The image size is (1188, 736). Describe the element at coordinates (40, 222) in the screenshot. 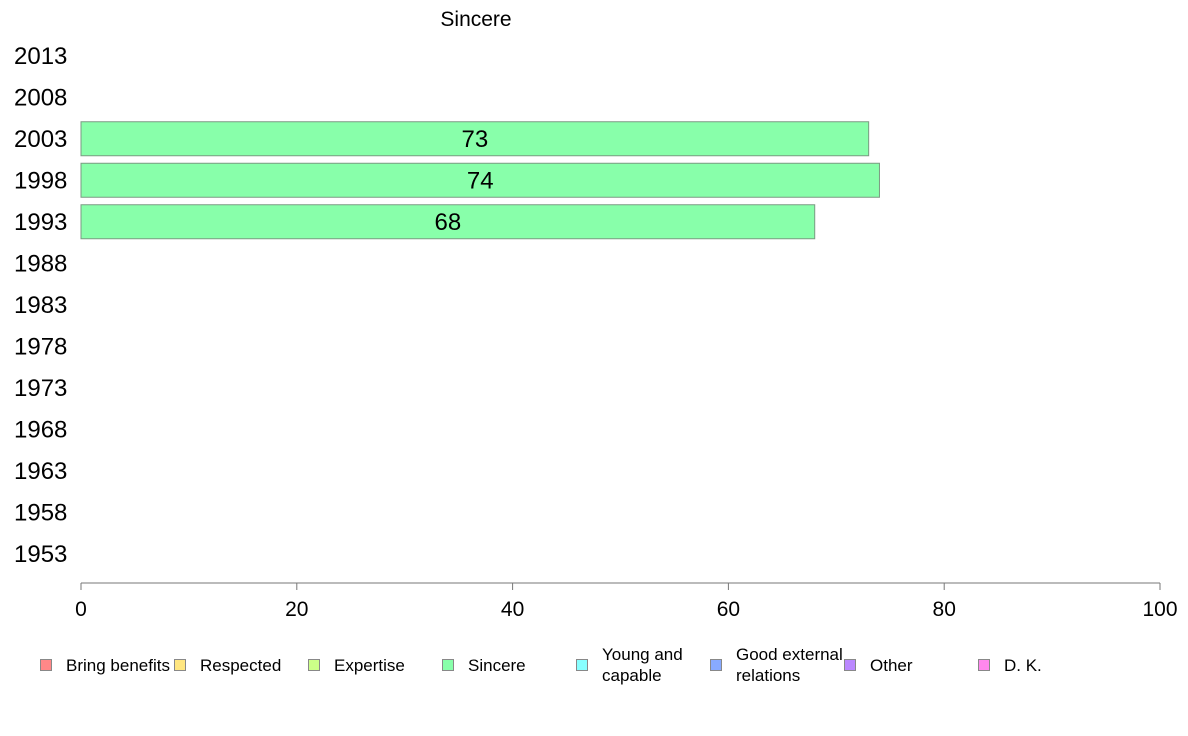

I see `y-tick-label: 1993` at that location.